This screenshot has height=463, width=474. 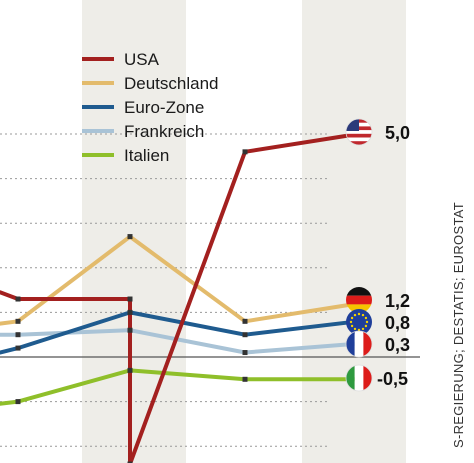 What do you see at coordinates (164, 107) in the screenshot?
I see `legend-label-euro-zone: Euro-Zone` at bounding box center [164, 107].